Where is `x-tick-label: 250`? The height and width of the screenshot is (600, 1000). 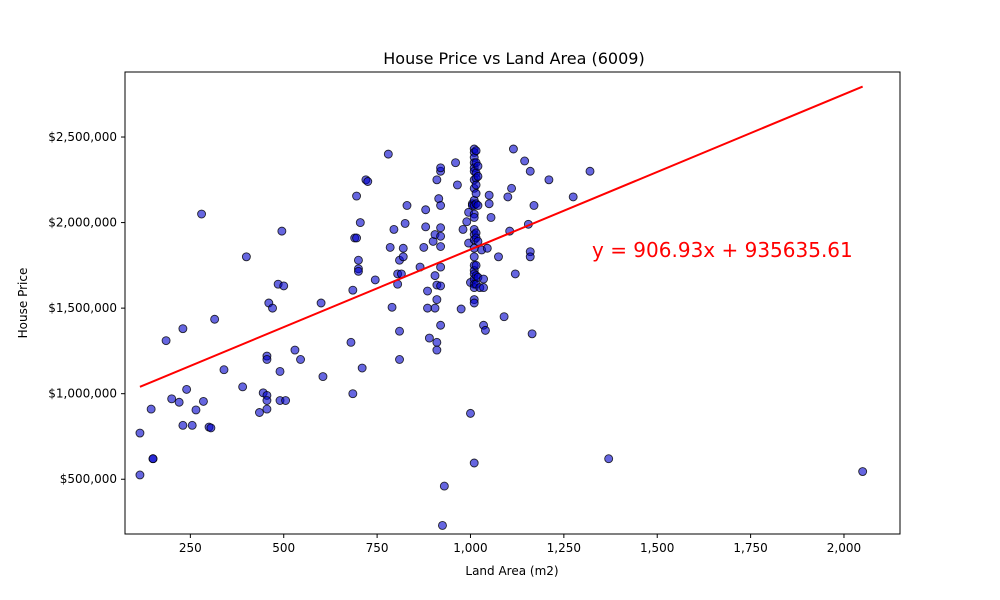 x-tick-label: 250 is located at coordinates (190, 548).